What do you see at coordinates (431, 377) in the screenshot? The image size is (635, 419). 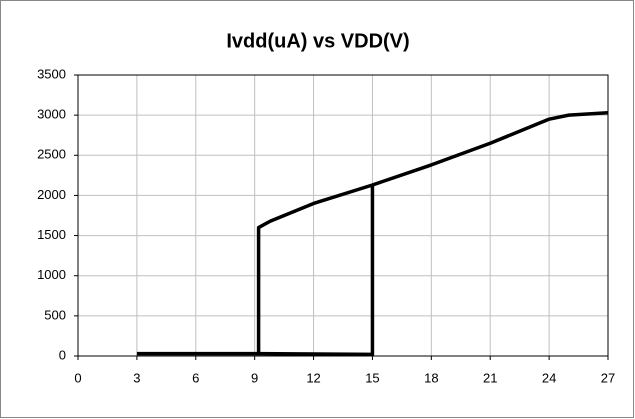 I see `x-tick-label: 18` at bounding box center [431, 377].